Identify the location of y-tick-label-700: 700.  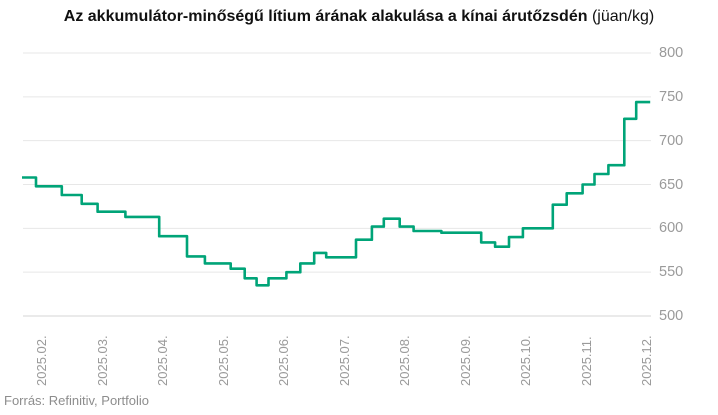
(671, 140).